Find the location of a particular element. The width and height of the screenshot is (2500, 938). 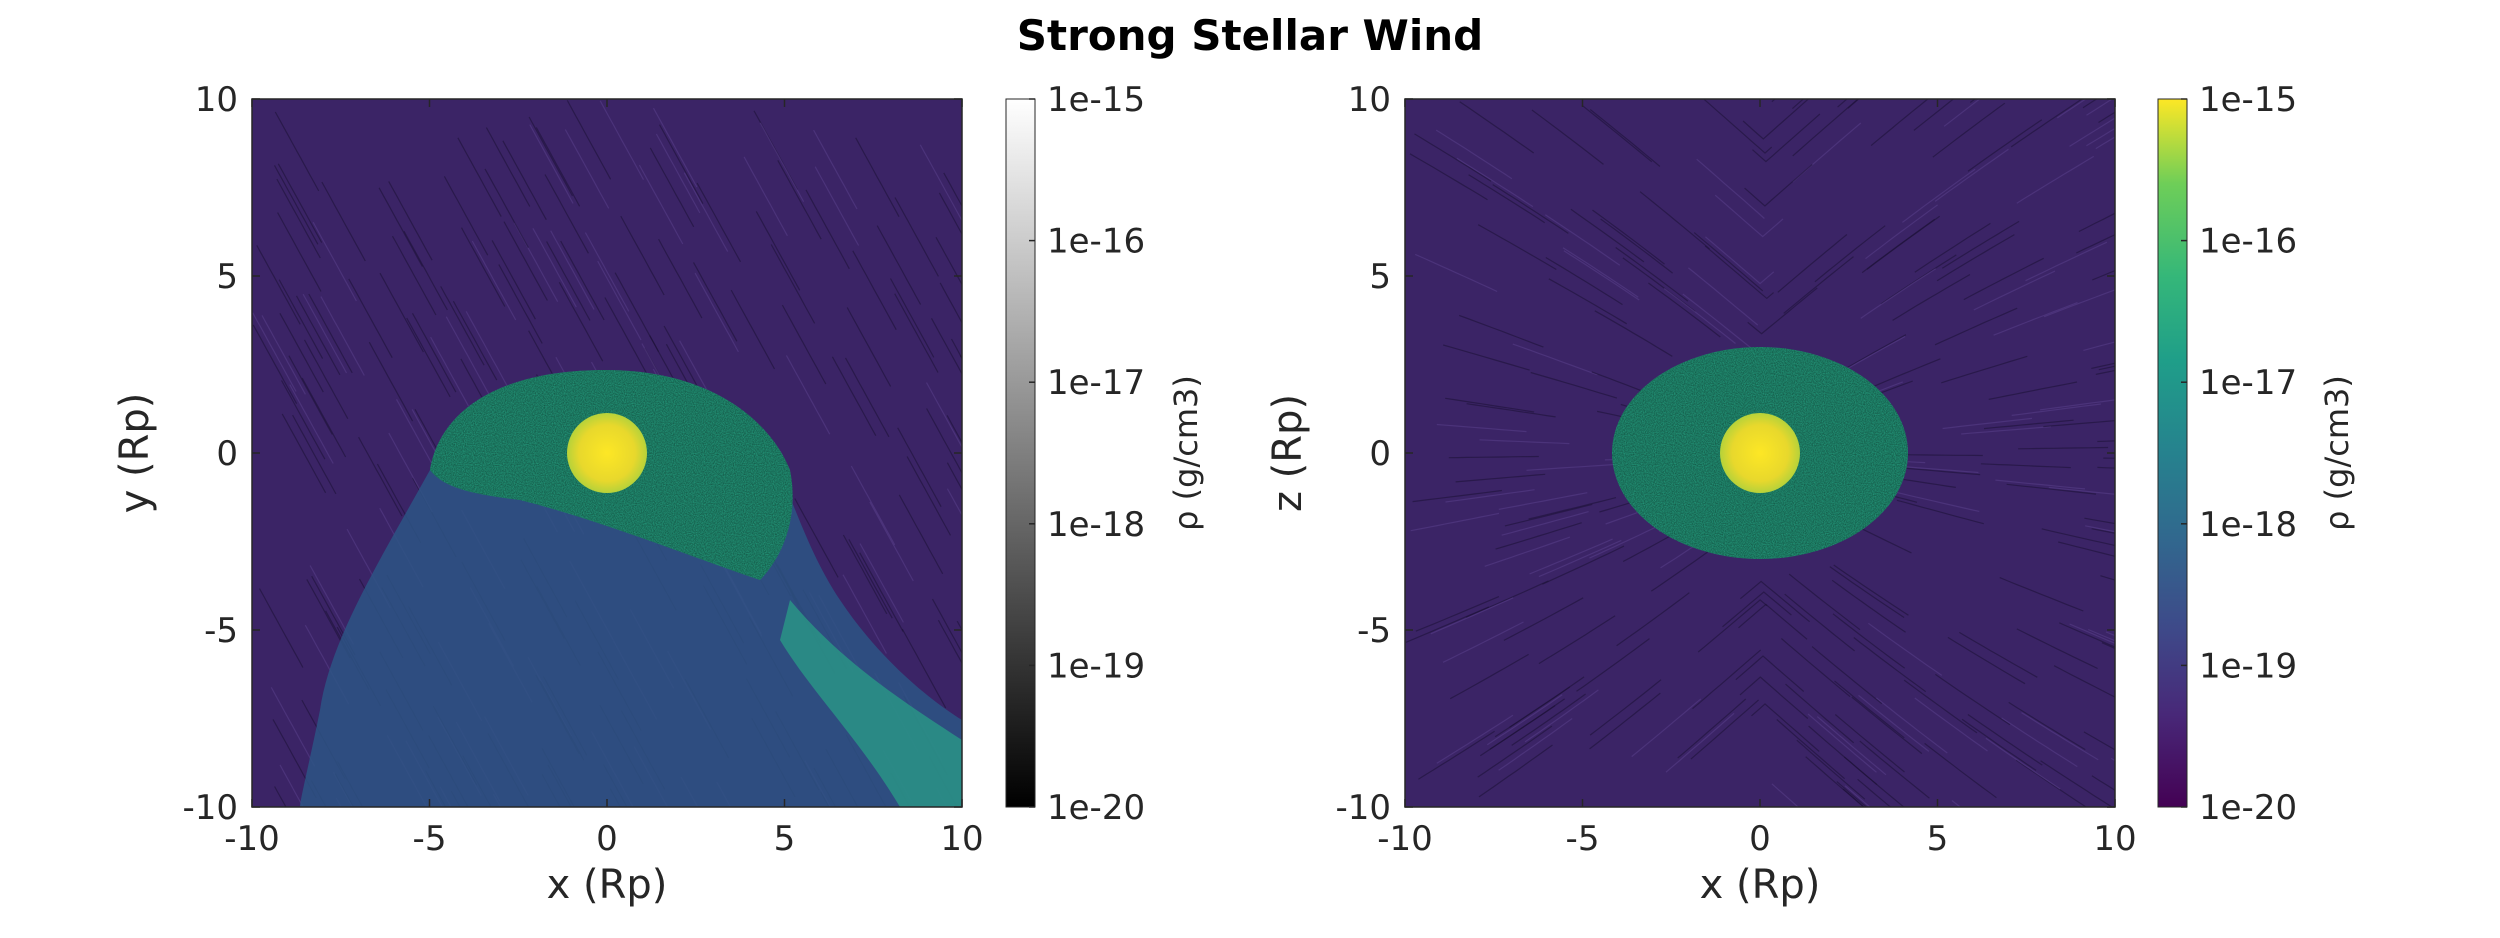

y-tick-label: 10 is located at coordinates (216, 100).